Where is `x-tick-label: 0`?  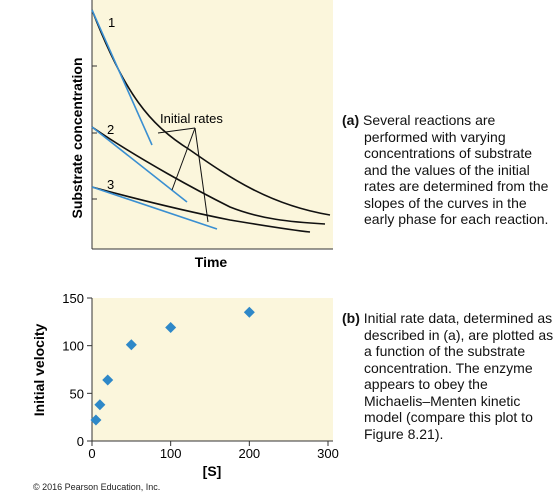 x-tick-label: 0 is located at coordinates (91, 453).